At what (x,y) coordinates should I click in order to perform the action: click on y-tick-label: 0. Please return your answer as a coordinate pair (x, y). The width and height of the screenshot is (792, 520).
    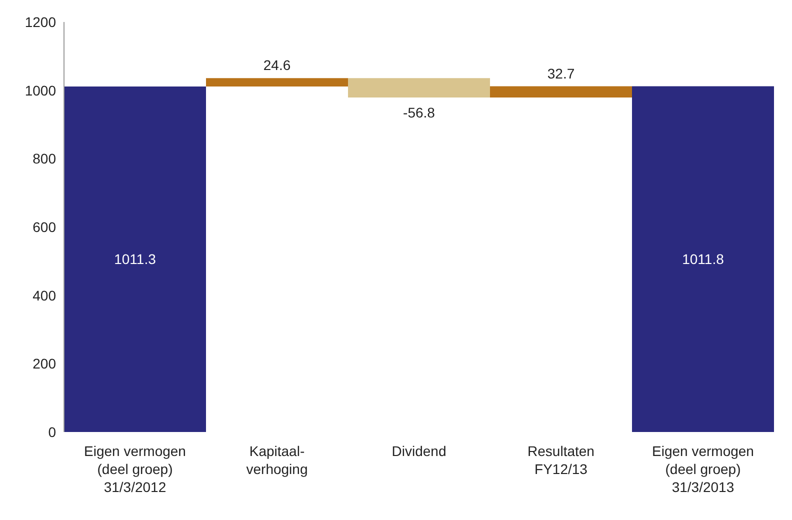
    Looking at the image, I should click on (52, 432).